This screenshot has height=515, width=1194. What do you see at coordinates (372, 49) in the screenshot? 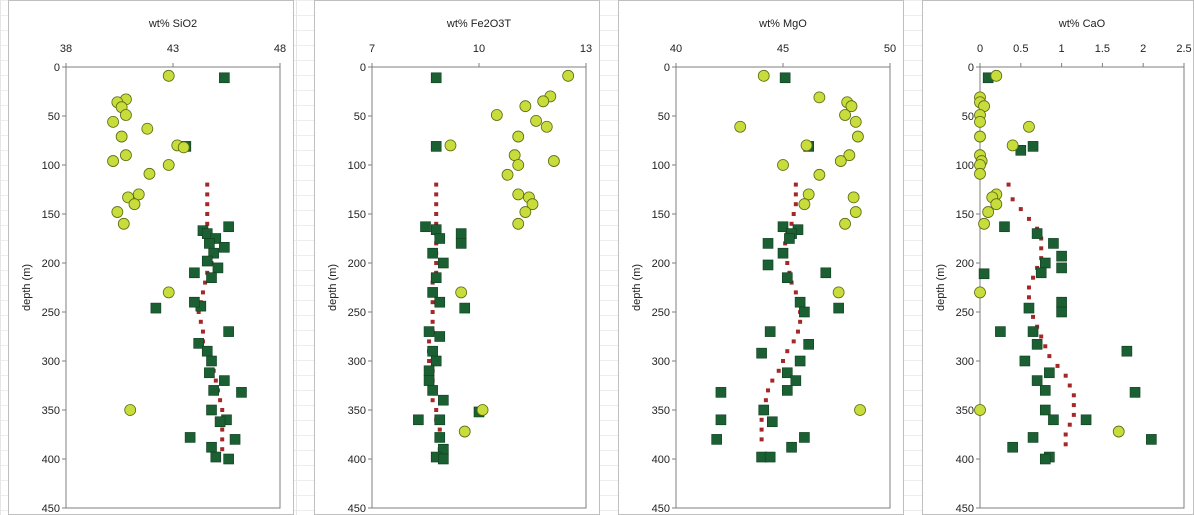
I see `x-tick-label: 7` at bounding box center [372, 49].